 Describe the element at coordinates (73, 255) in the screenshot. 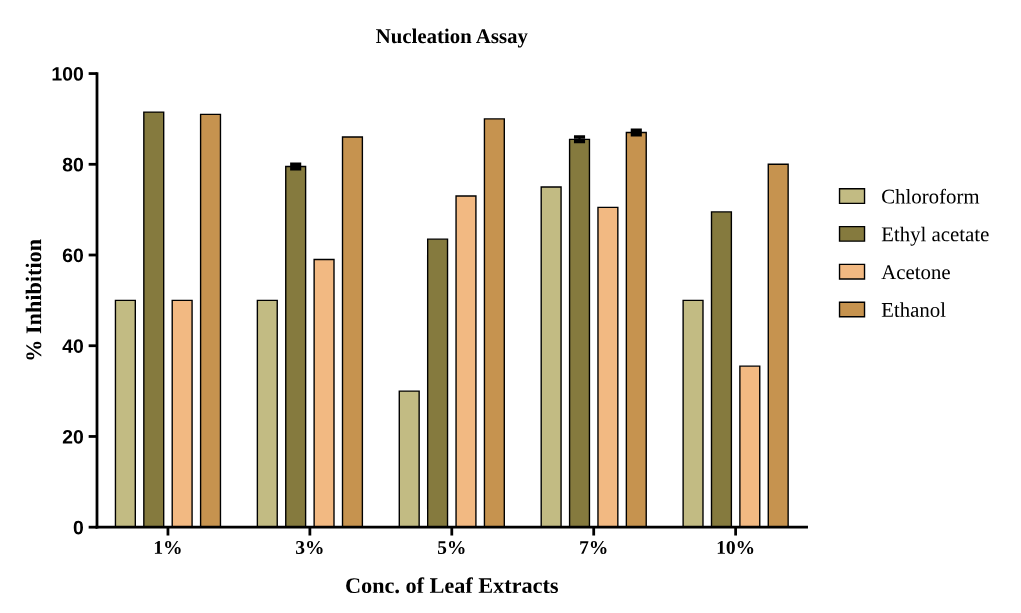

I see `y-tick-label: 60` at that location.